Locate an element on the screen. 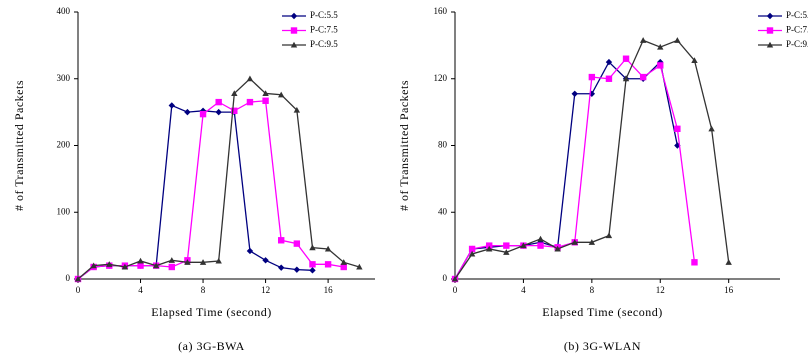 Image resolution: width=808 pixels, height=358 pixels. caption: (a) 3G-BWA is located at coordinates (211, 346).